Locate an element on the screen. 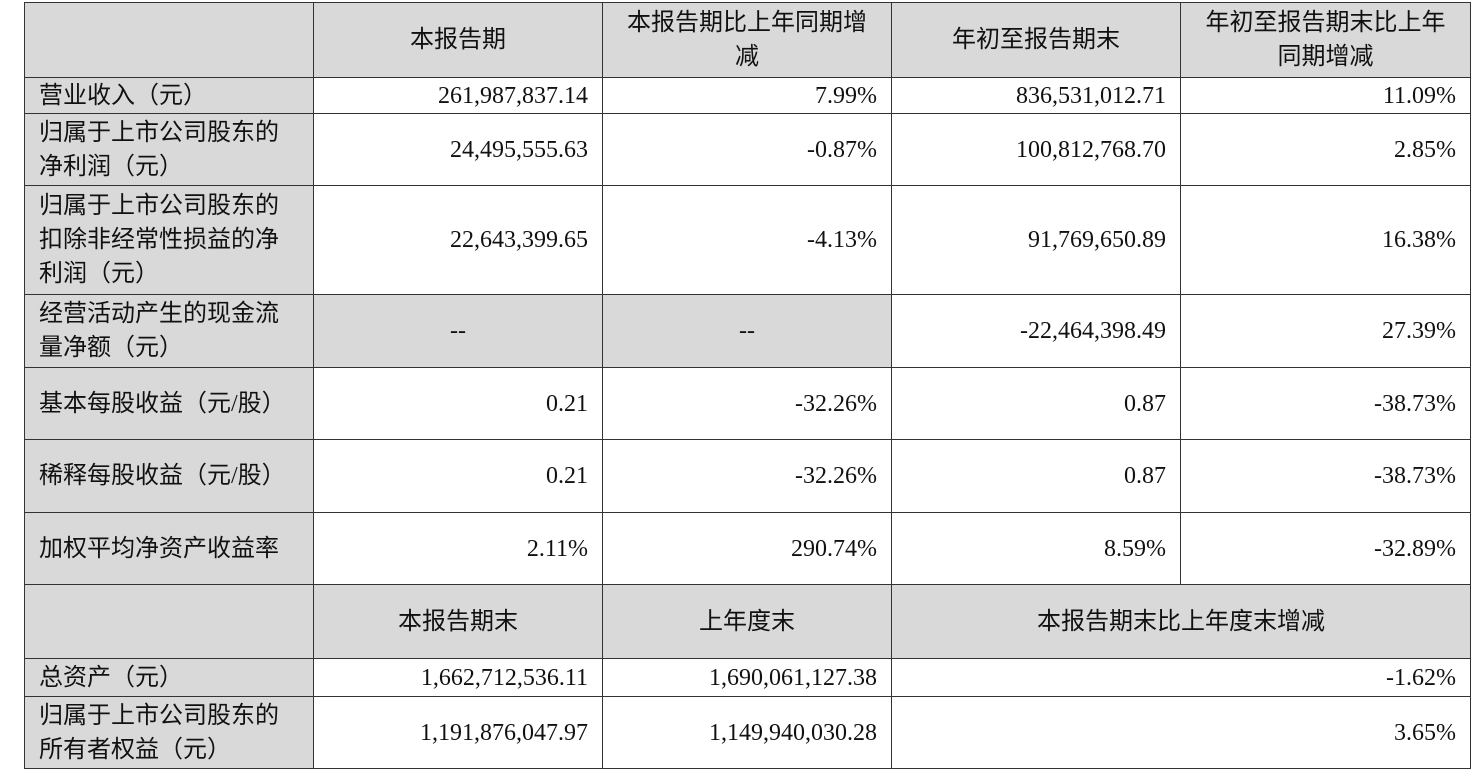 This screenshot has height=782, width=1480. cell-value: -4.13% is located at coordinates (747, 240).